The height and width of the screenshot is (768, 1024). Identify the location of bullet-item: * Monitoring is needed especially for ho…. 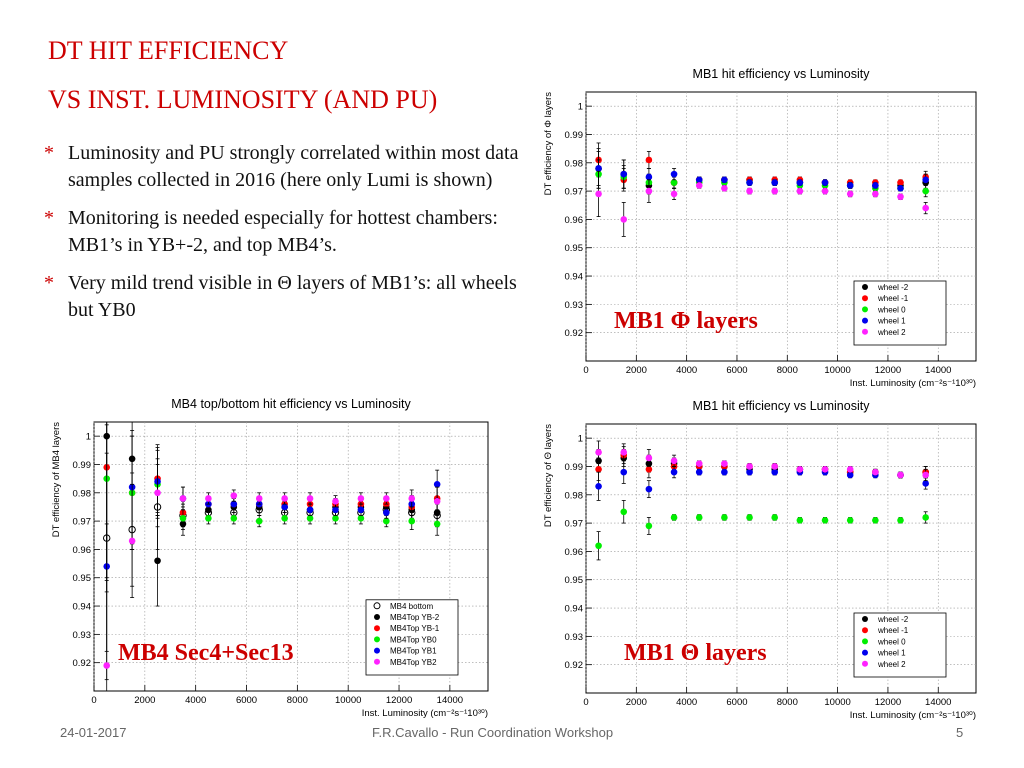
(289, 232).